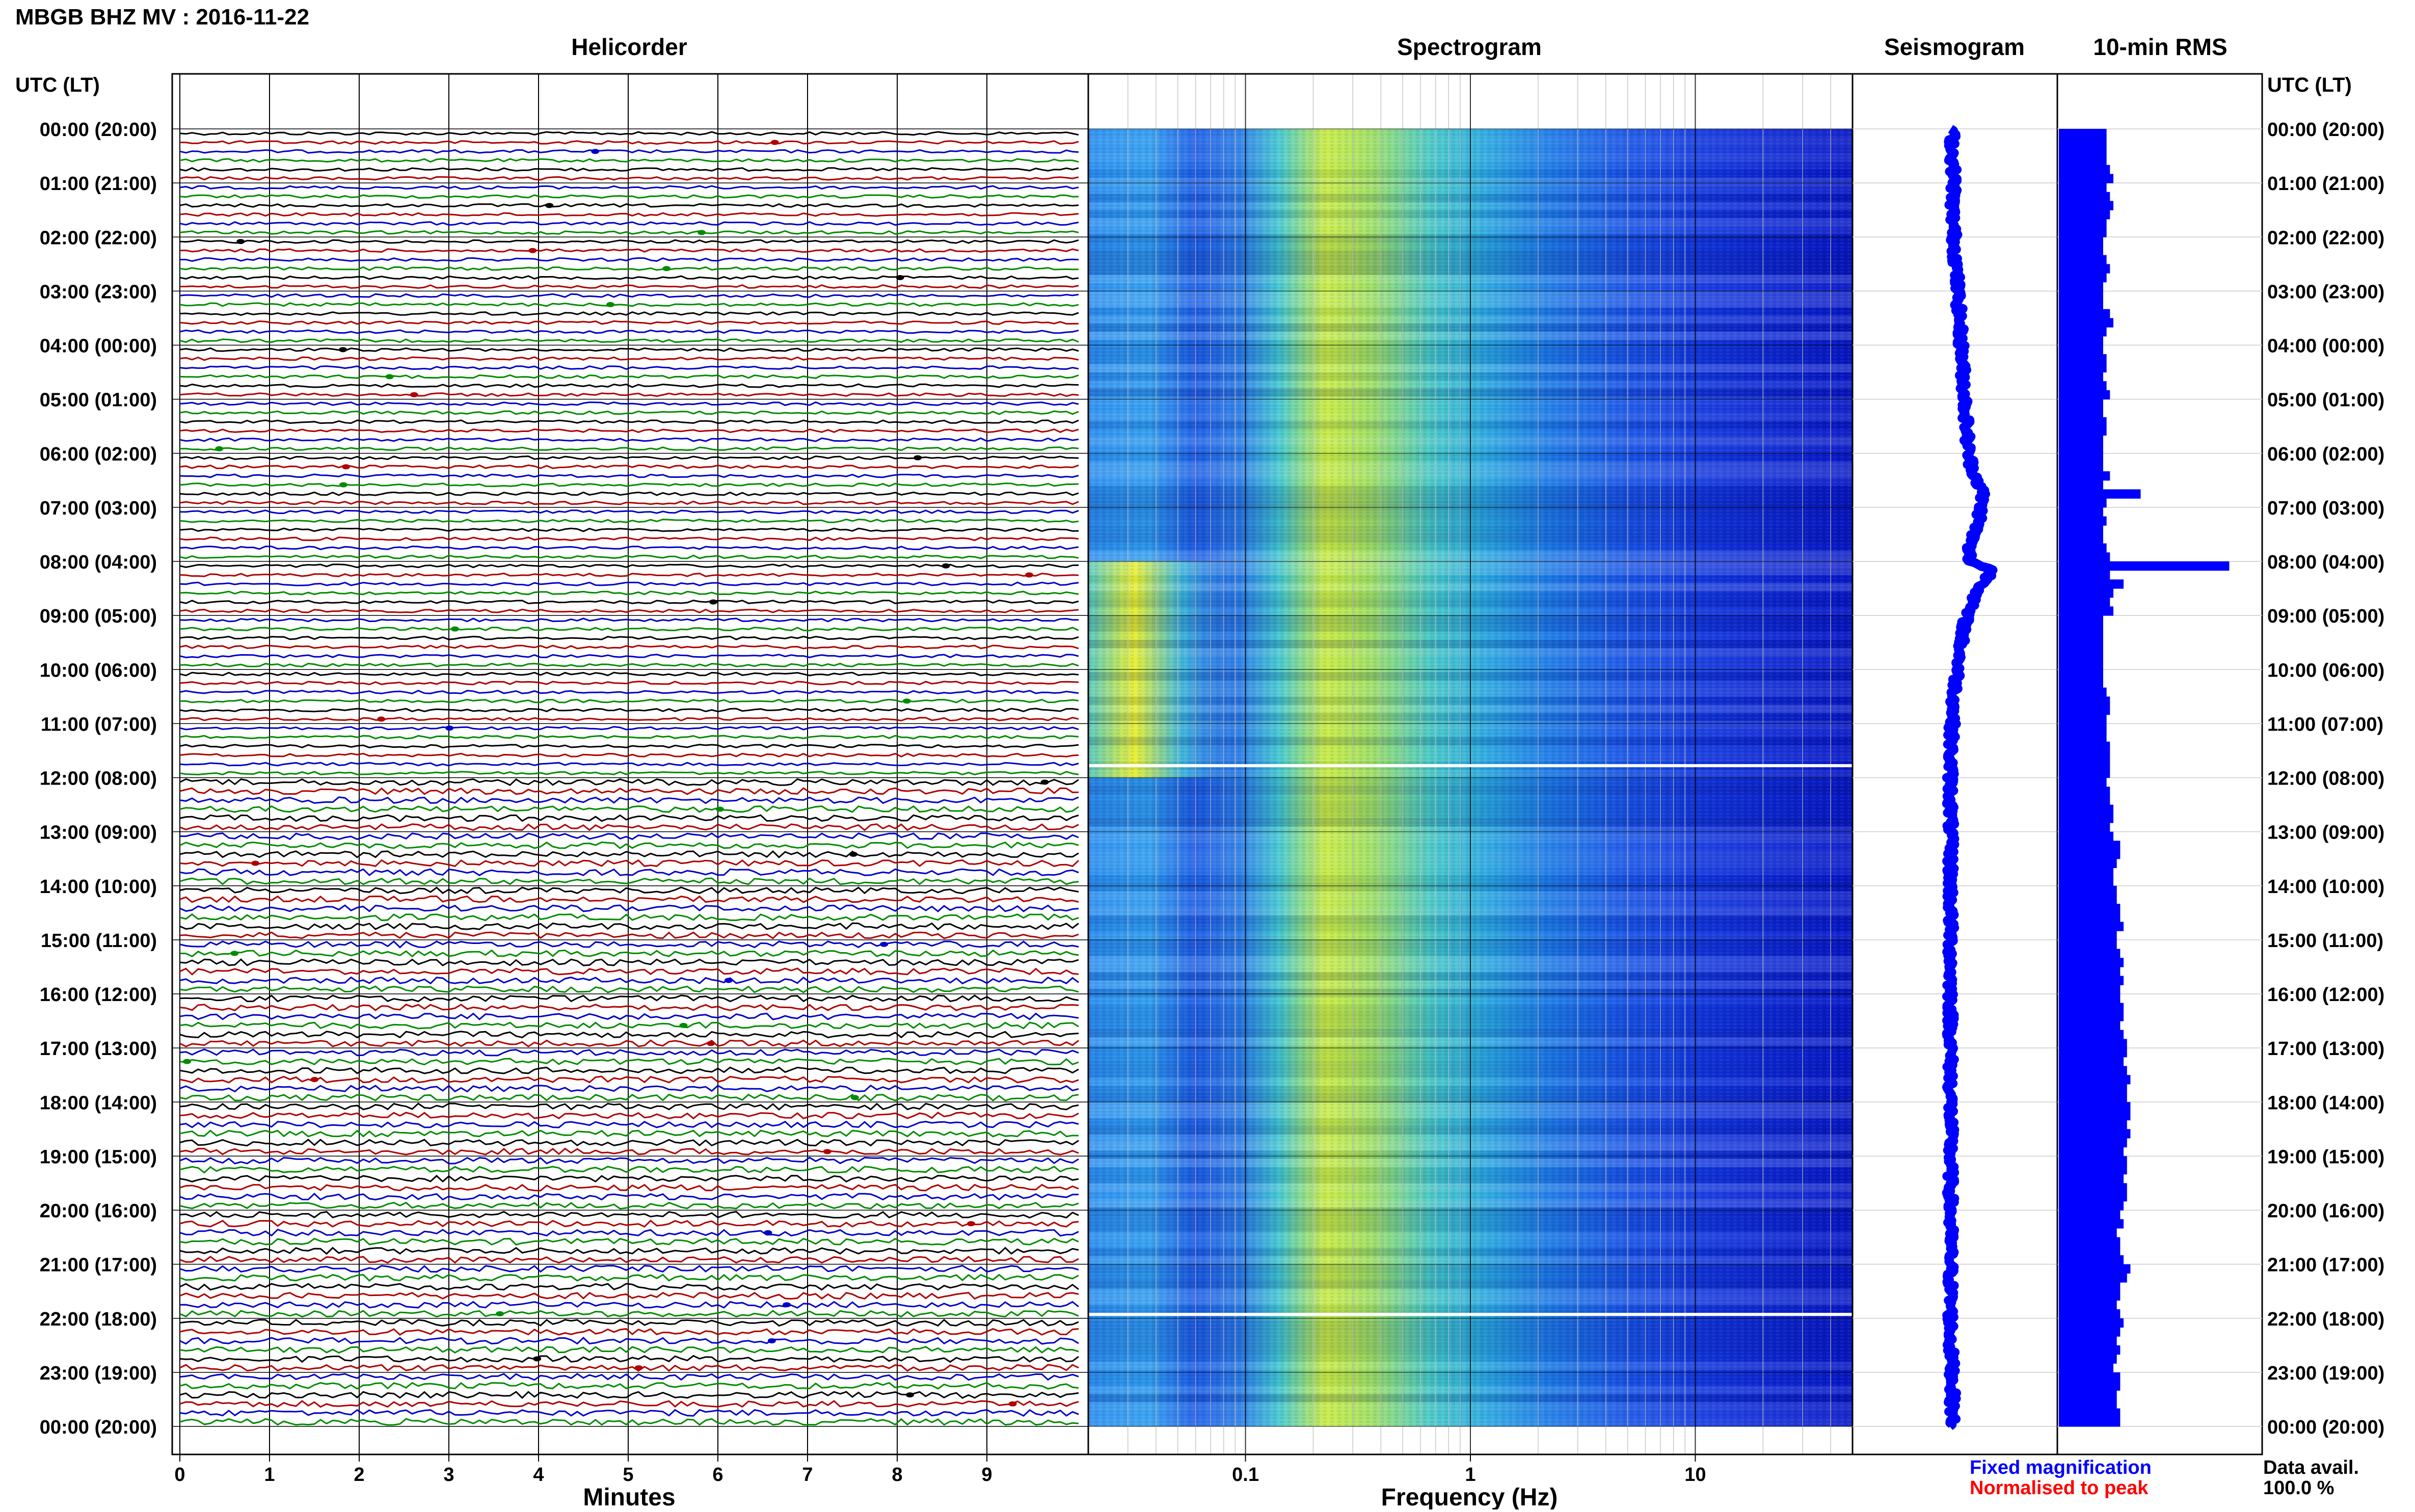 This screenshot has height=1512, width=2415. Describe the element at coordinates (98, 779) in the screenshot. I see `time-label-left: 12:00 (08:00)` at that location.